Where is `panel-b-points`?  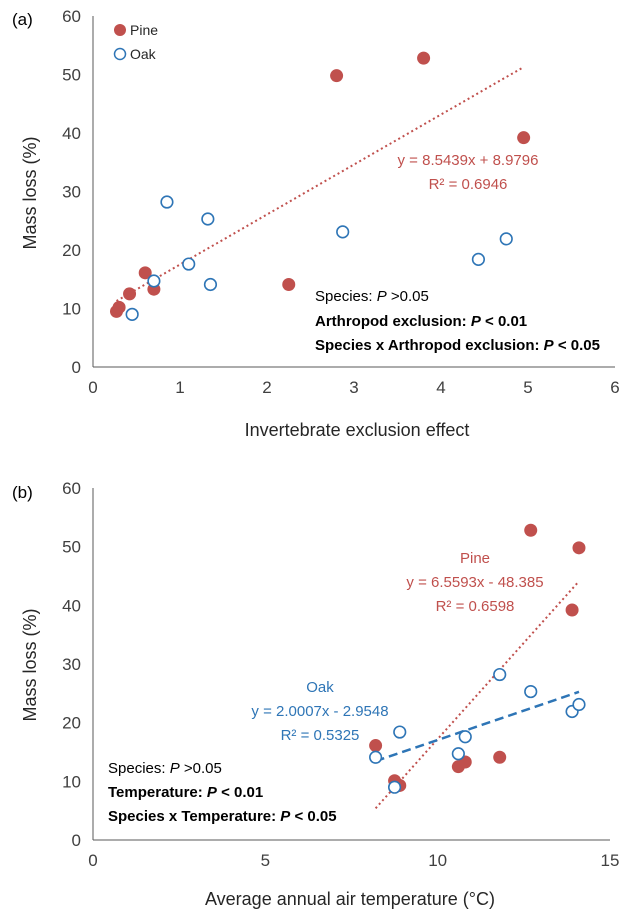
panel-b-points is located at coordinates (477, 658).